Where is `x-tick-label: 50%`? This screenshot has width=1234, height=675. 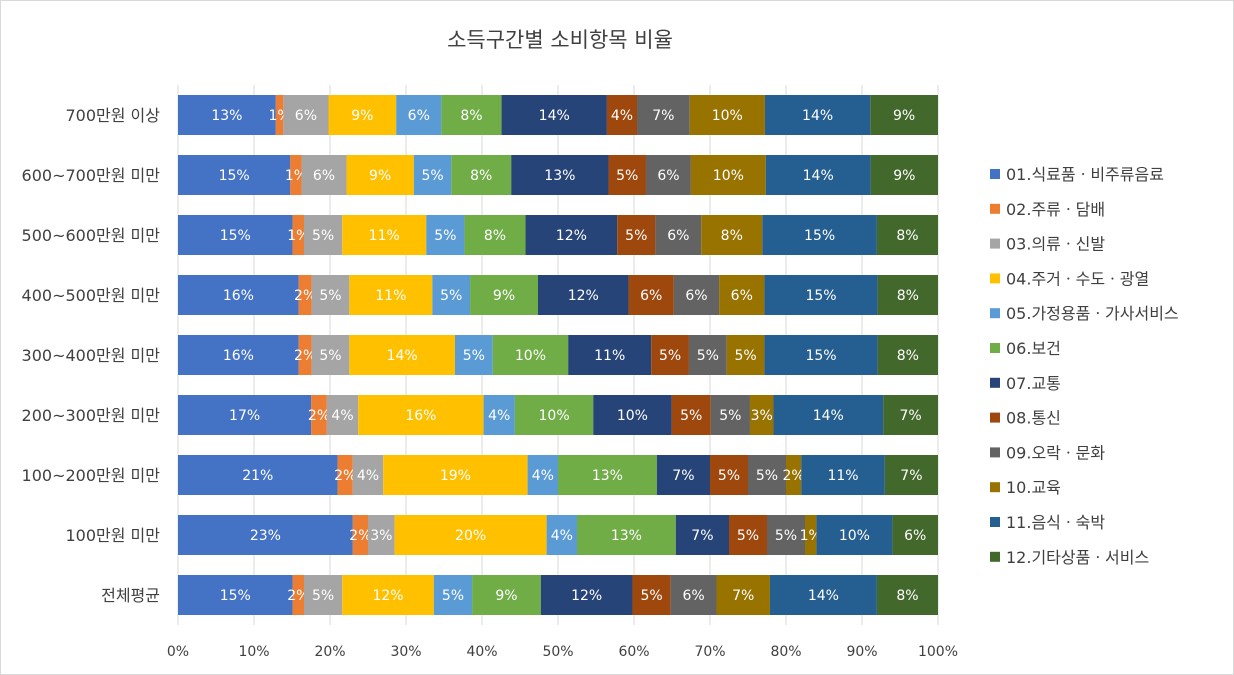
x-tick-label: 50% is located at coordinates (557, 652).